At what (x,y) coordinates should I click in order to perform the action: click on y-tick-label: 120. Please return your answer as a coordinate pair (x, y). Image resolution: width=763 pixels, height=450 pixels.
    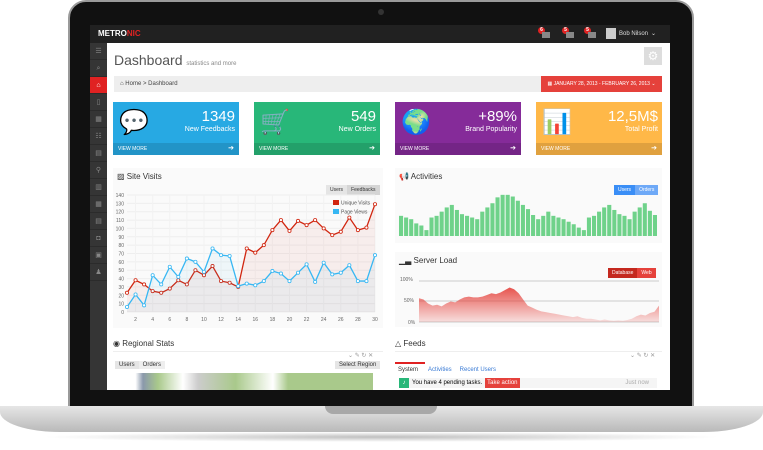
    Looking at the image, I should click on (120, 213).